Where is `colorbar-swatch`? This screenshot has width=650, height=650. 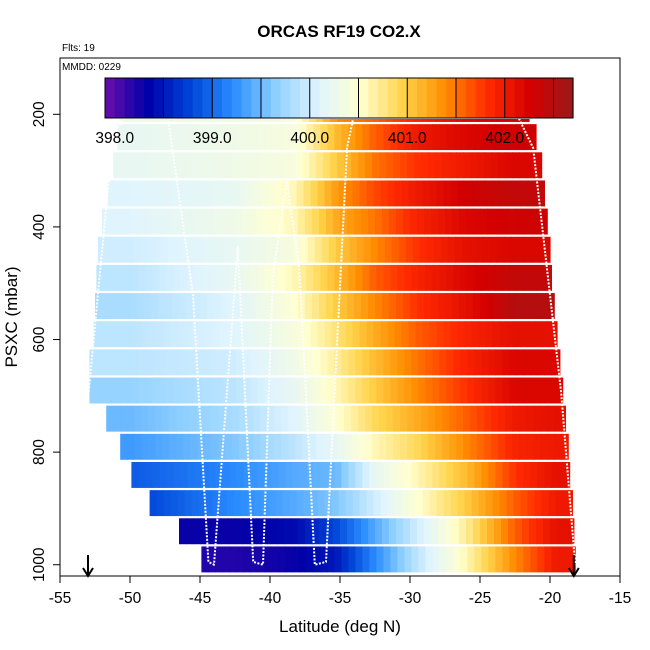 colorbar-swatch is located at coordinates (490, 98).